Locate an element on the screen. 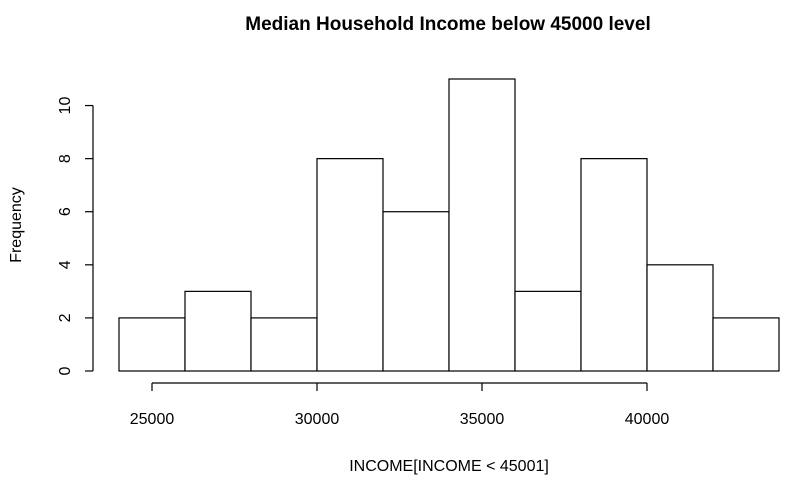 This screenshot has width=791, height=485. x-tick-label-2: 35000 is located at coordinates (482, 419).